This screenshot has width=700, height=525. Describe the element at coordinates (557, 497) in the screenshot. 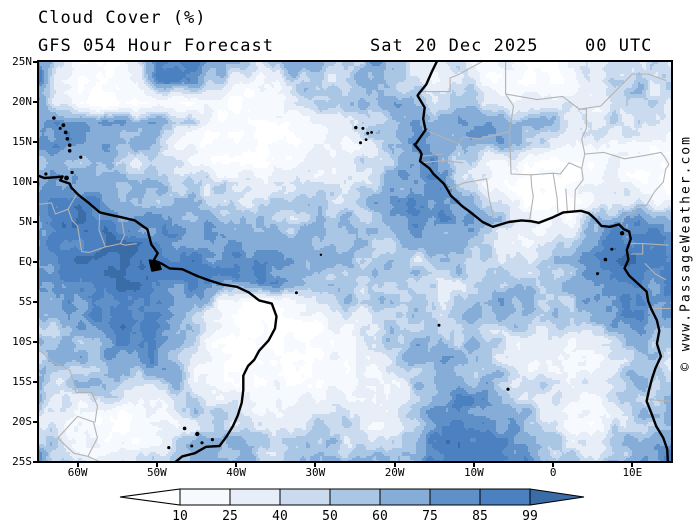

I see `colorbar-right-arrow` at that location.